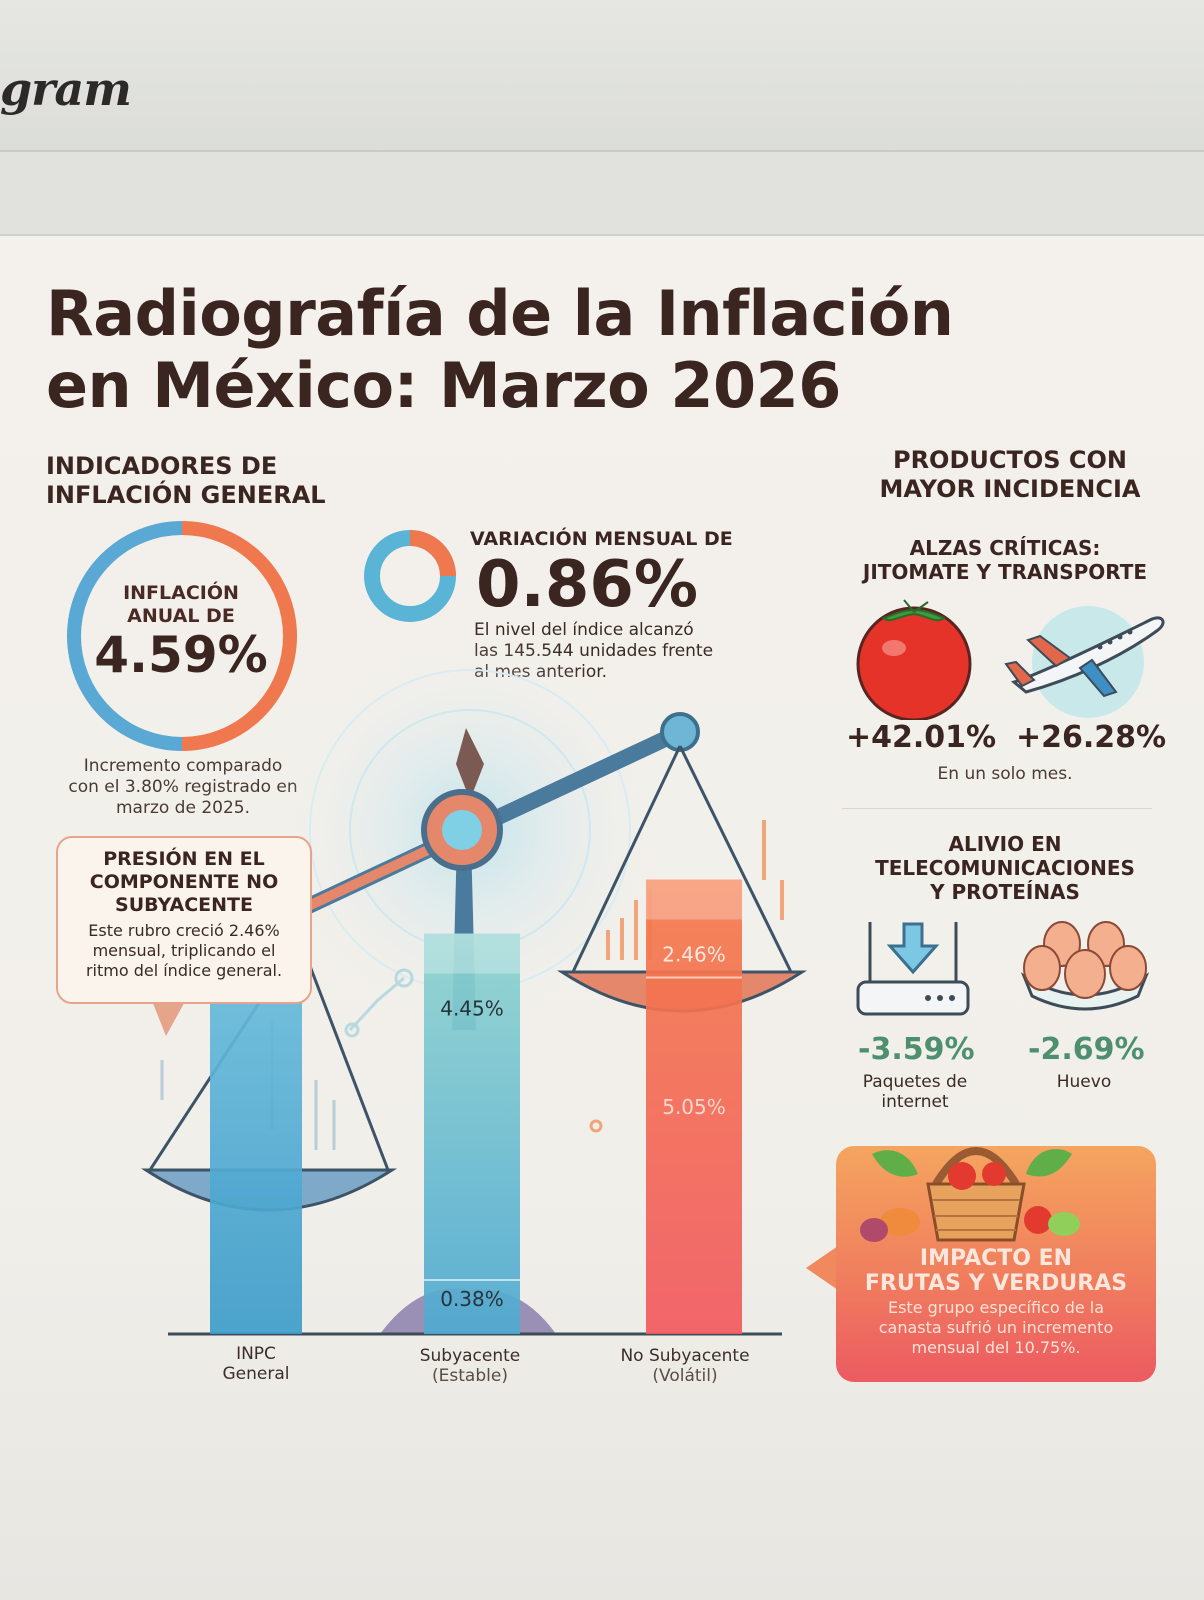 The width and height of the screenshot is (1204, 1600). Describe the element at coordinates (1005, 572) in the screenshot. I see `alzas-title-line-2: JITOMATE Y TRANSPORTE` at that location.